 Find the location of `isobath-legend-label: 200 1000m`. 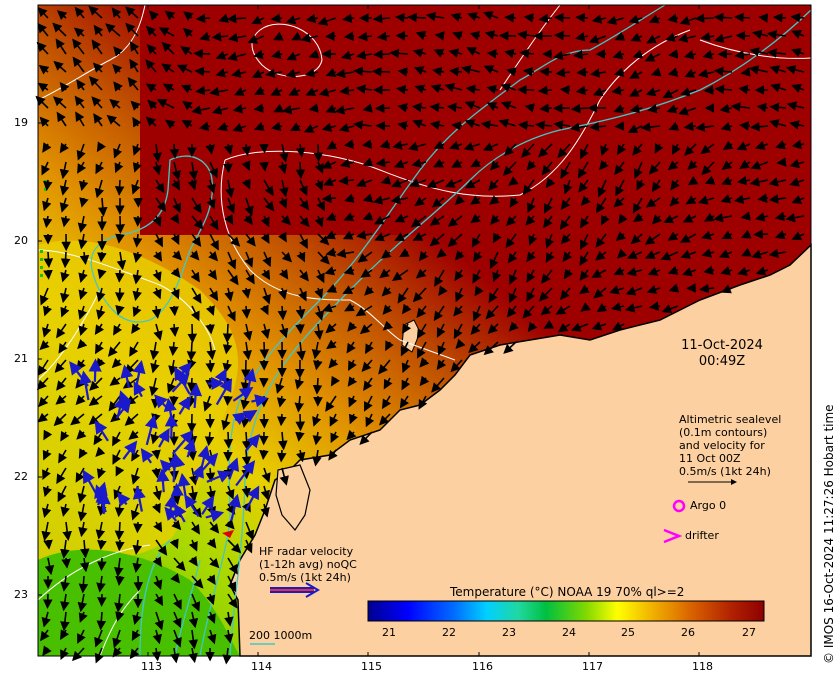

isobath-legend-label: 200 1000m is located at coordinates (281, 635).